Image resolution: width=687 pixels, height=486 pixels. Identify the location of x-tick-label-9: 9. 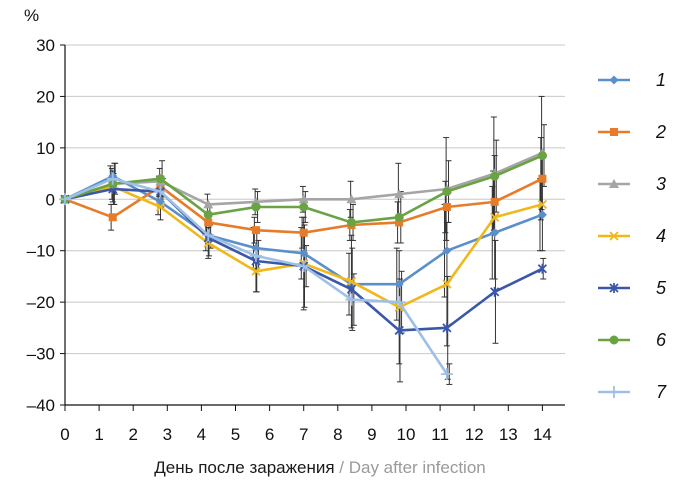
(371, 434).